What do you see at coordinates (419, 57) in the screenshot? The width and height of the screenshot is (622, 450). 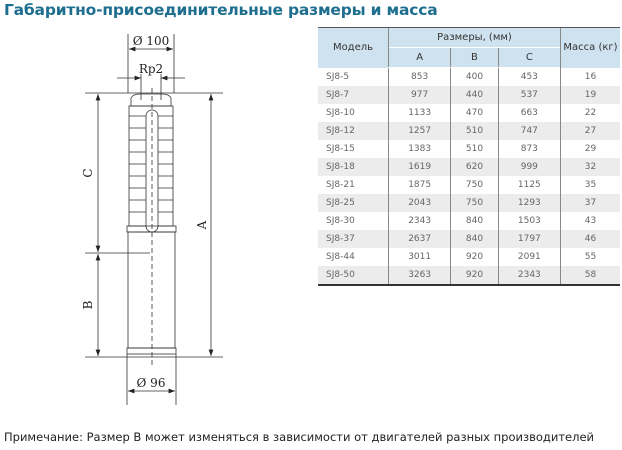 I see `header-a: A` at bounding box center [419, 57].